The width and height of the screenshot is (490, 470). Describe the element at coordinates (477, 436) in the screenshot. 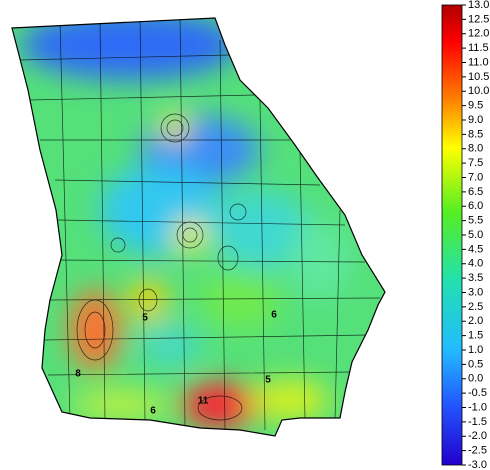

I see `colorbar-tick-label: -2.0` at that location.